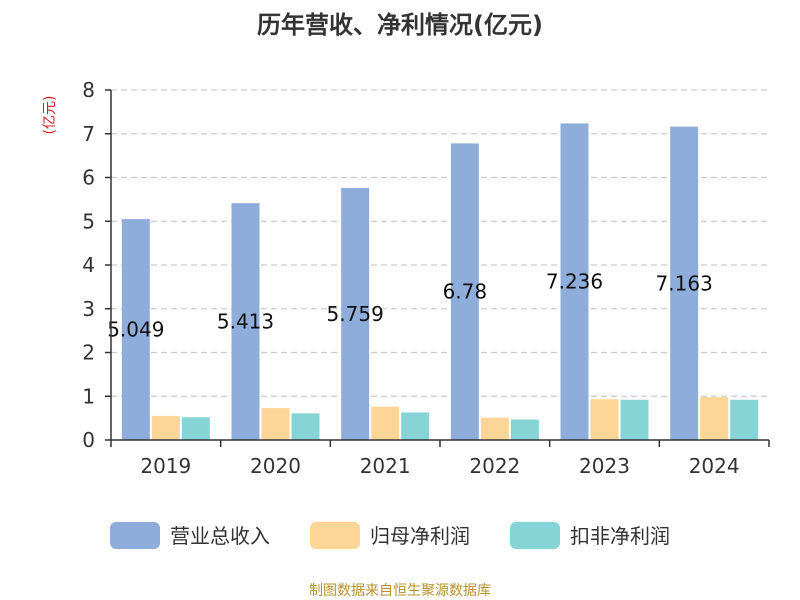 The width and height of the screenshot is (800, 600). Describe the element at coordinates (88, 309) in the screenshot. I see `y-tick-label: 3` at that location.